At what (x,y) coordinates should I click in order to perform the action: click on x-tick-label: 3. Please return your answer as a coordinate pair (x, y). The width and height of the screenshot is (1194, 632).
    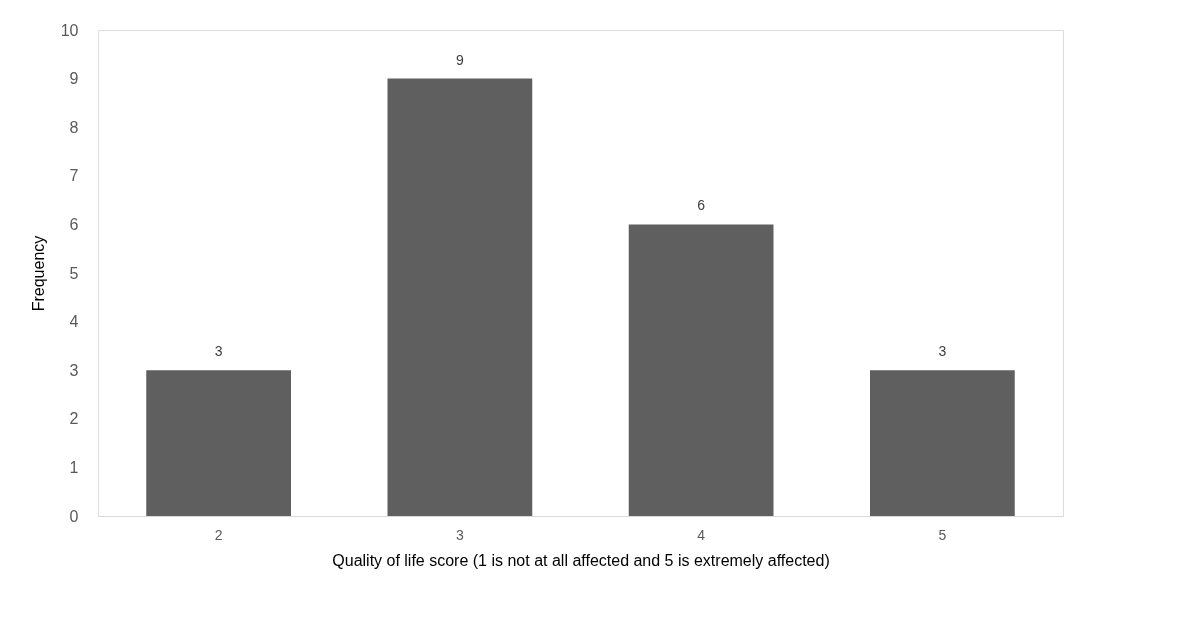
    Looking at the image, I should click on (459, 534).